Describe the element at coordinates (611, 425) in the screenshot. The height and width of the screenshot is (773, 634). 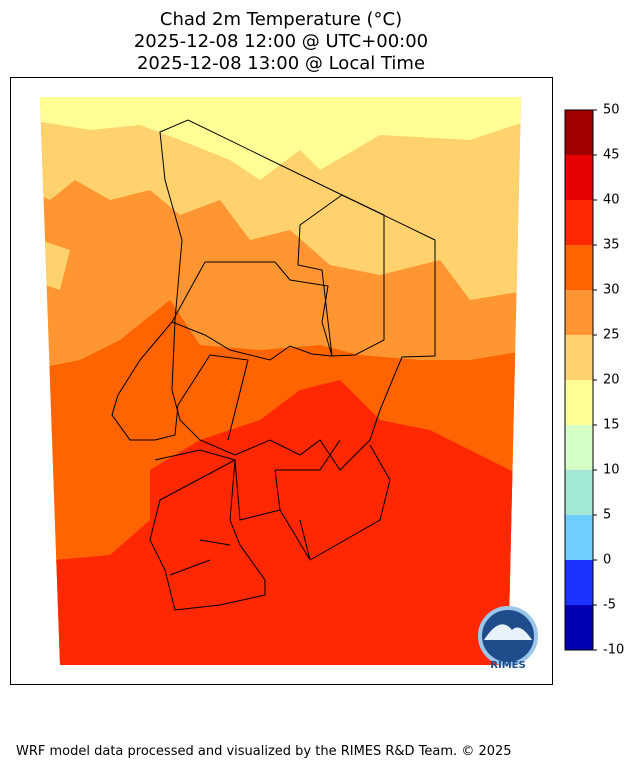
I see `colorbar-tick-label: 15` at that location.